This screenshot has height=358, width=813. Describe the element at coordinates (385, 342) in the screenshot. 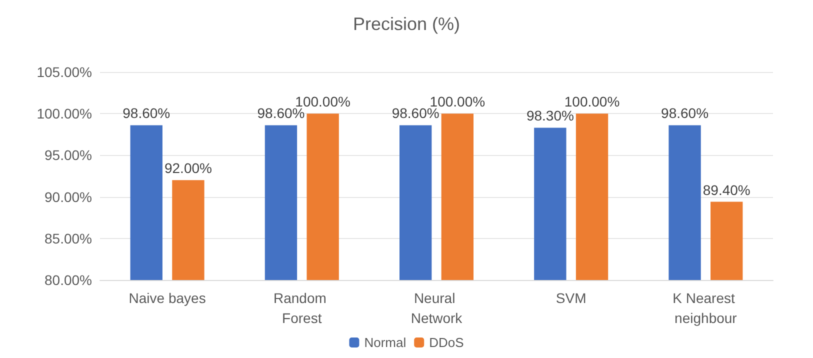

I see `legend-label: Normal` at that location.